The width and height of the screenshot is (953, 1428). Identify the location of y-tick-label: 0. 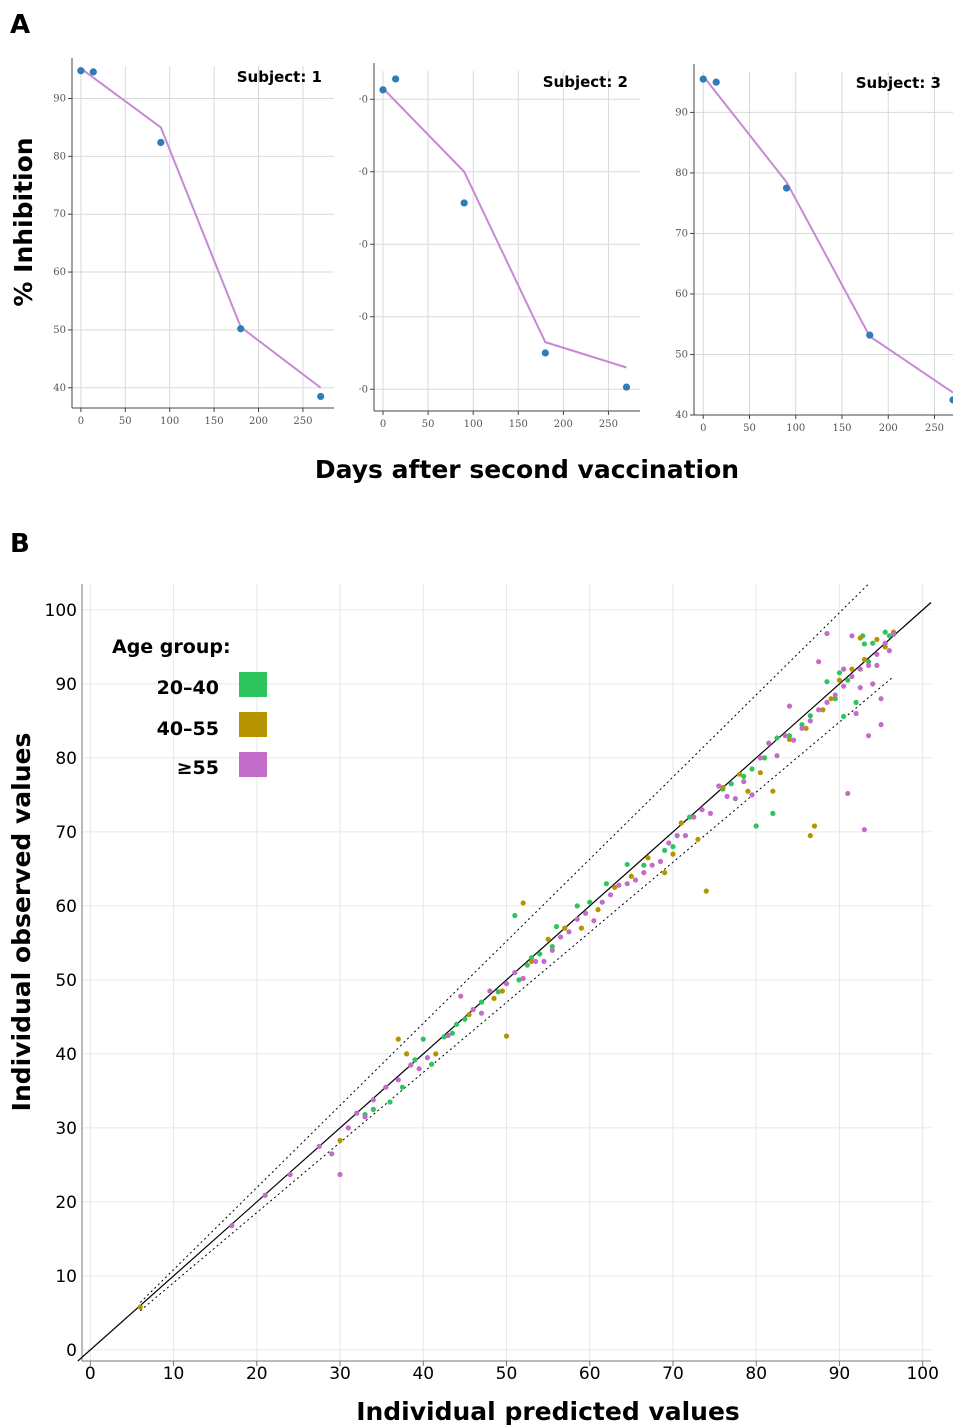
(71, 1351).